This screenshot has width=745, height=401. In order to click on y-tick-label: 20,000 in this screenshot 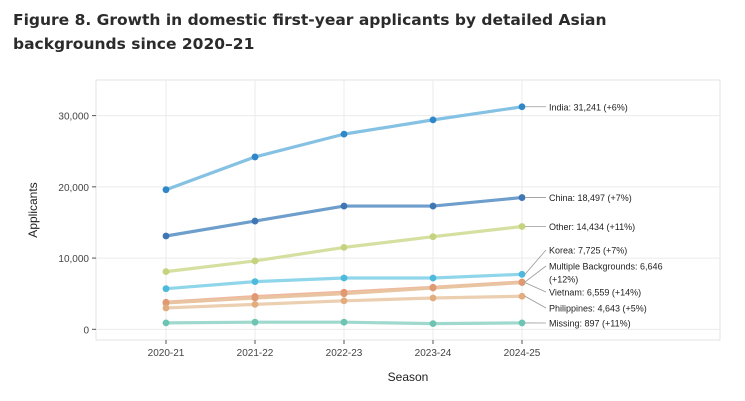, I will do `click(73, 188)`.